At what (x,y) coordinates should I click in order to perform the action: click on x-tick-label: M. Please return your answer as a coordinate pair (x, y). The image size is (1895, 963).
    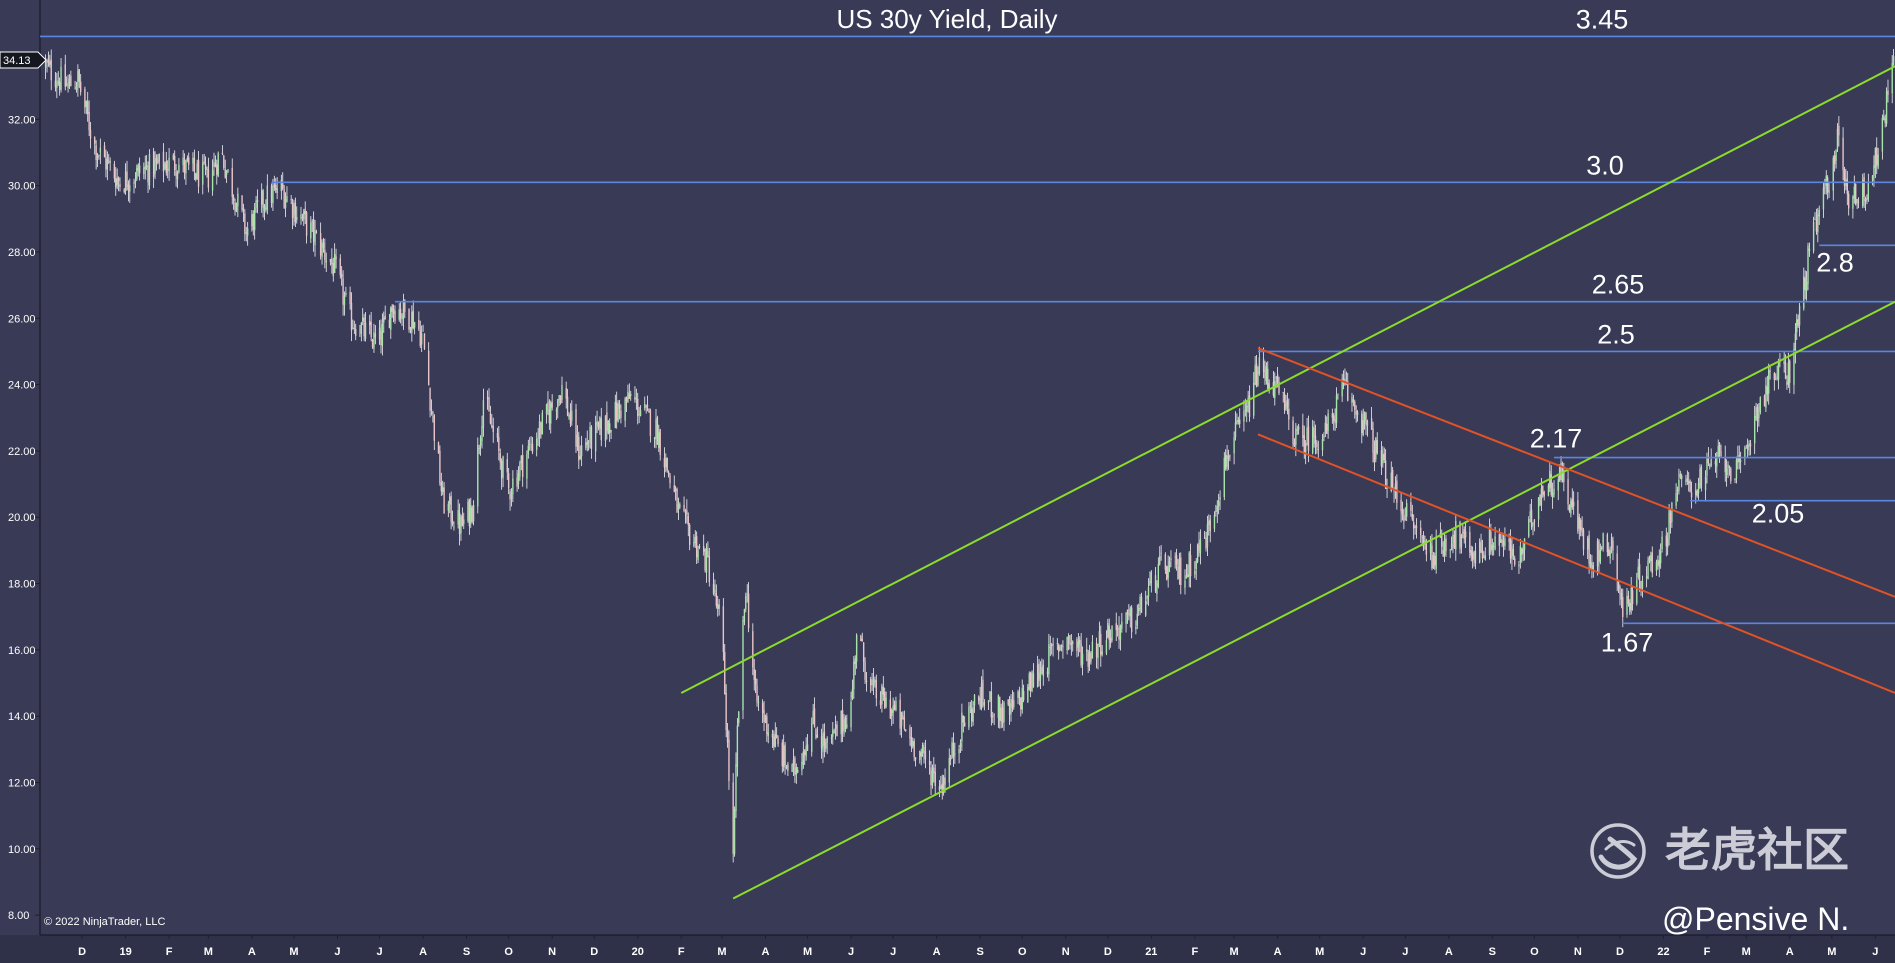
    Looking at the image, I should click on (1746, 952).